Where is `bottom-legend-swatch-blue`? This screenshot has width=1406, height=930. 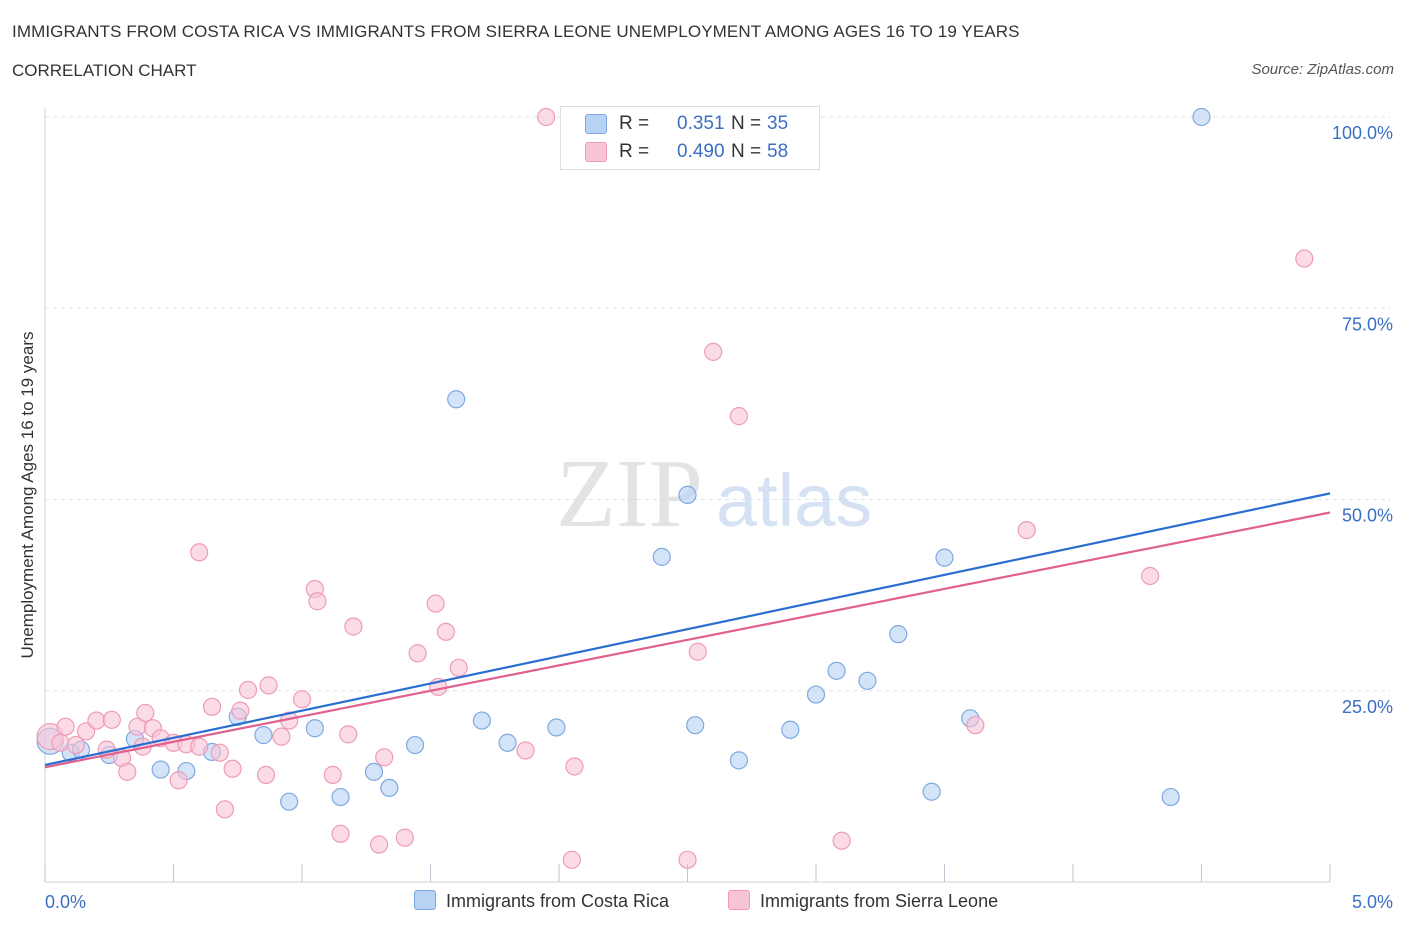 bottom-legend-swatch-blue is located at coordinates (425, 900).